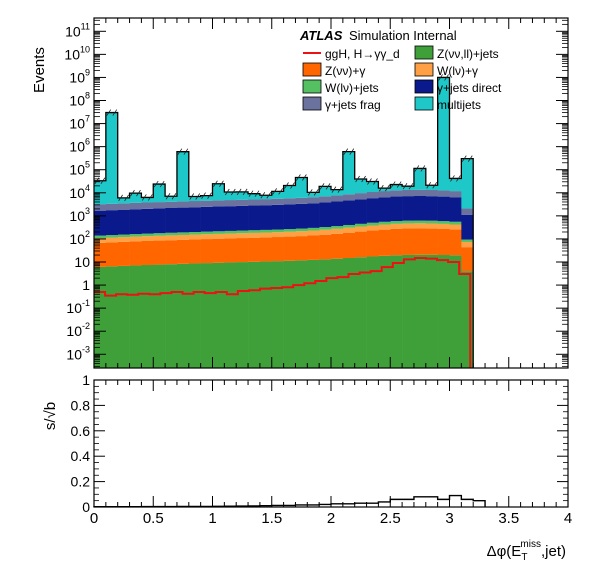  Describe the element at coordinates (79, 123) in the screenshot. I see `main-y-tick-label: 10⁷` at that location.